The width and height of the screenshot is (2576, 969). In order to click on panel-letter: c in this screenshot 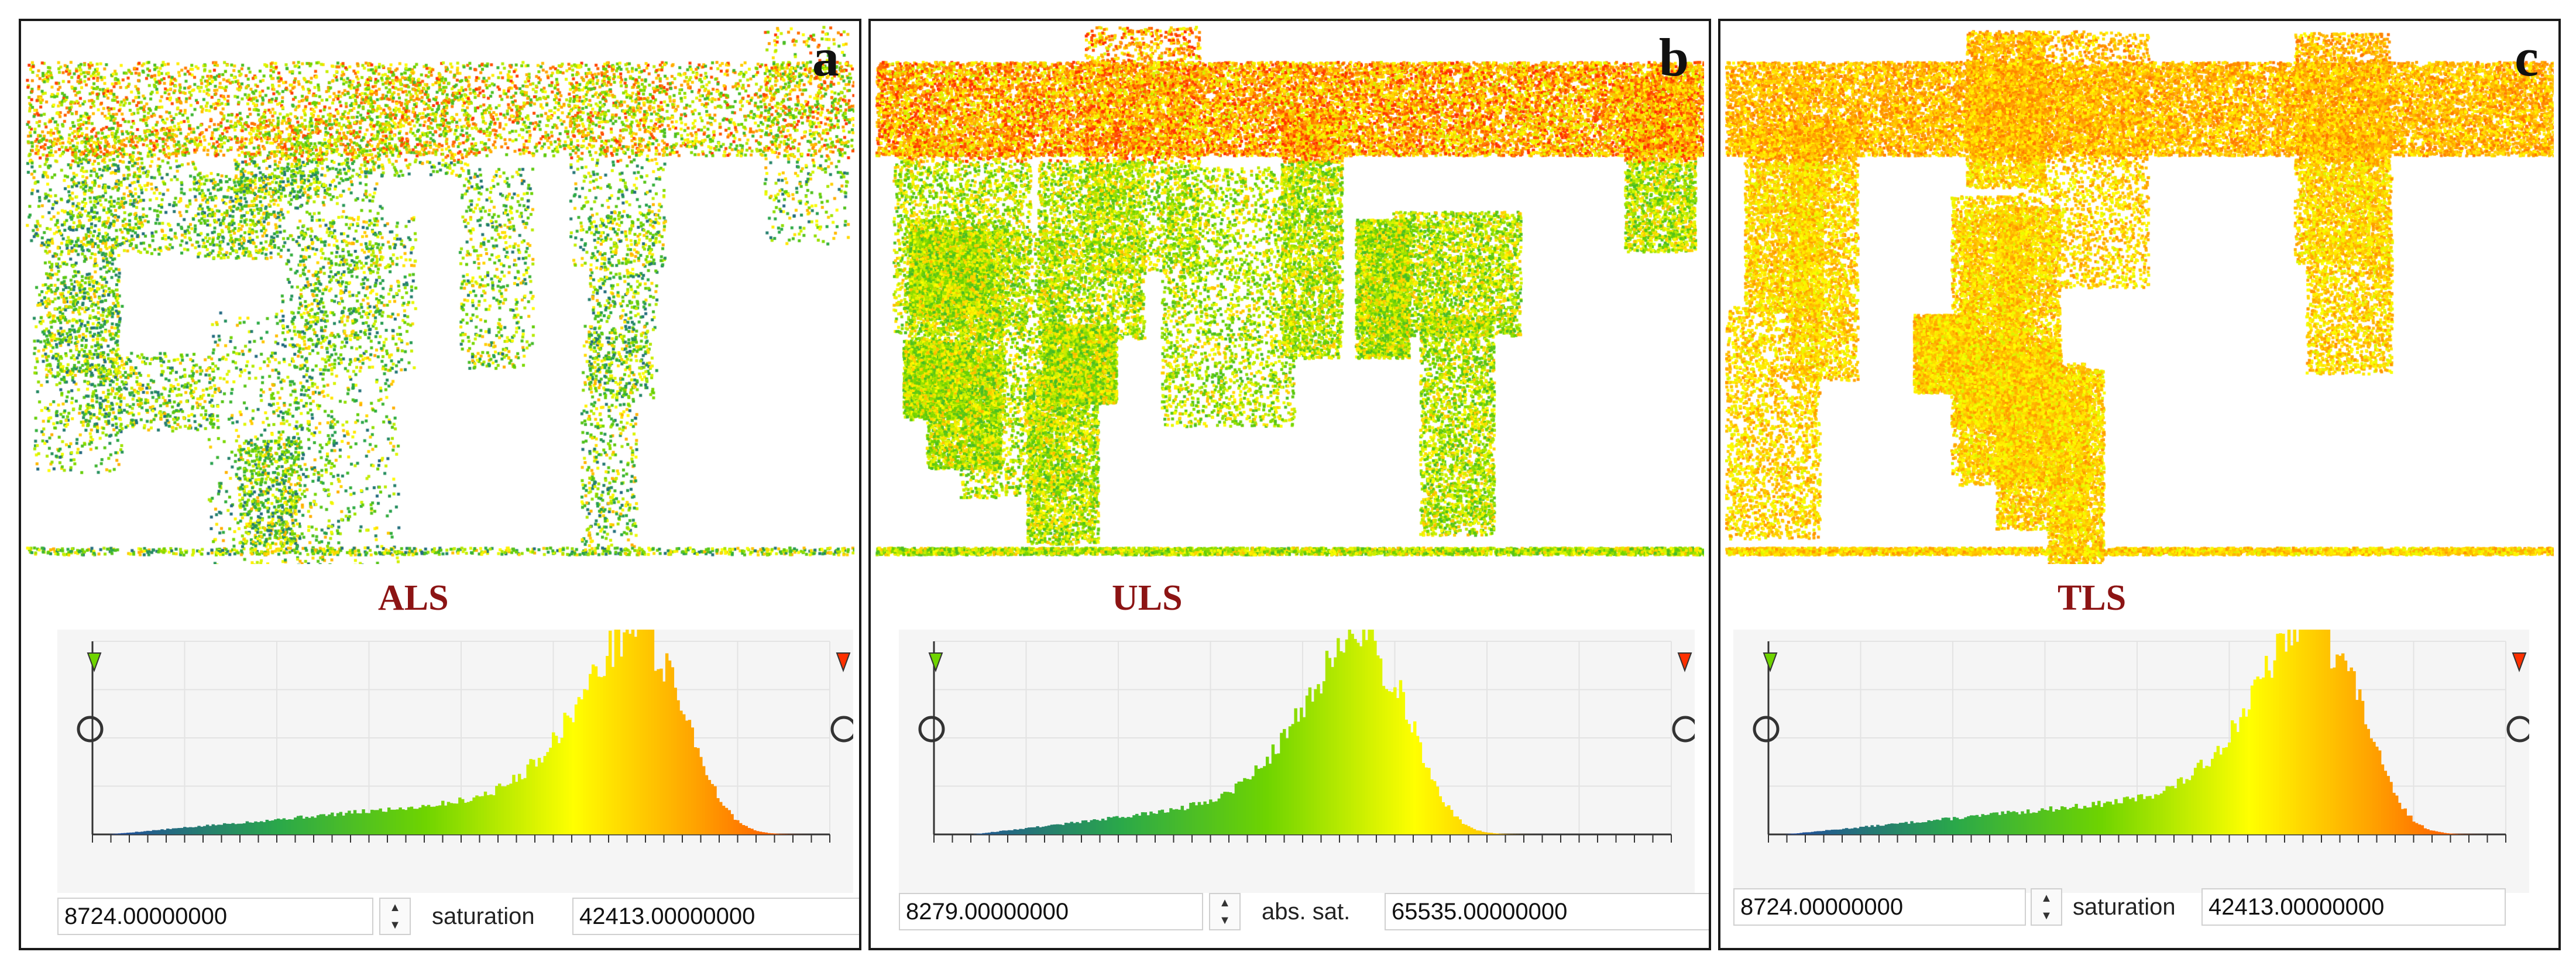, I will do `click(2527, 57)`.